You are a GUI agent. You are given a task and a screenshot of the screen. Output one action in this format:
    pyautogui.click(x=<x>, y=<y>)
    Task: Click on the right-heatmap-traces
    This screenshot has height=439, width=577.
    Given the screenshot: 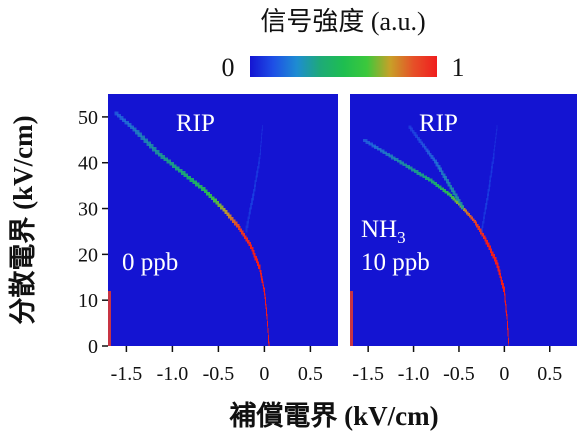 What is the action you would take?
    pyautogui.click(x=433, y=233)
    